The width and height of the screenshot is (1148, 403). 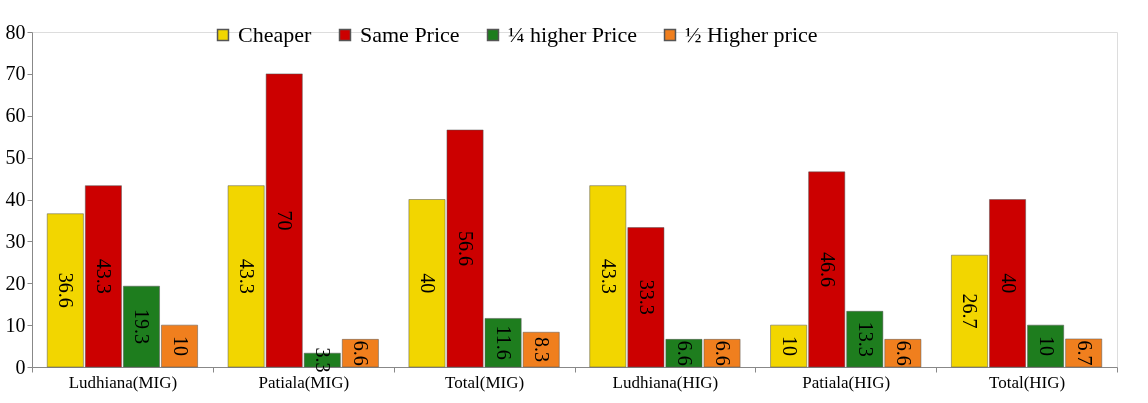 What do you see at coordinates (970, 311) in the screenshot?
I see `data-label: 26.7` at bounding box center [970, 311].